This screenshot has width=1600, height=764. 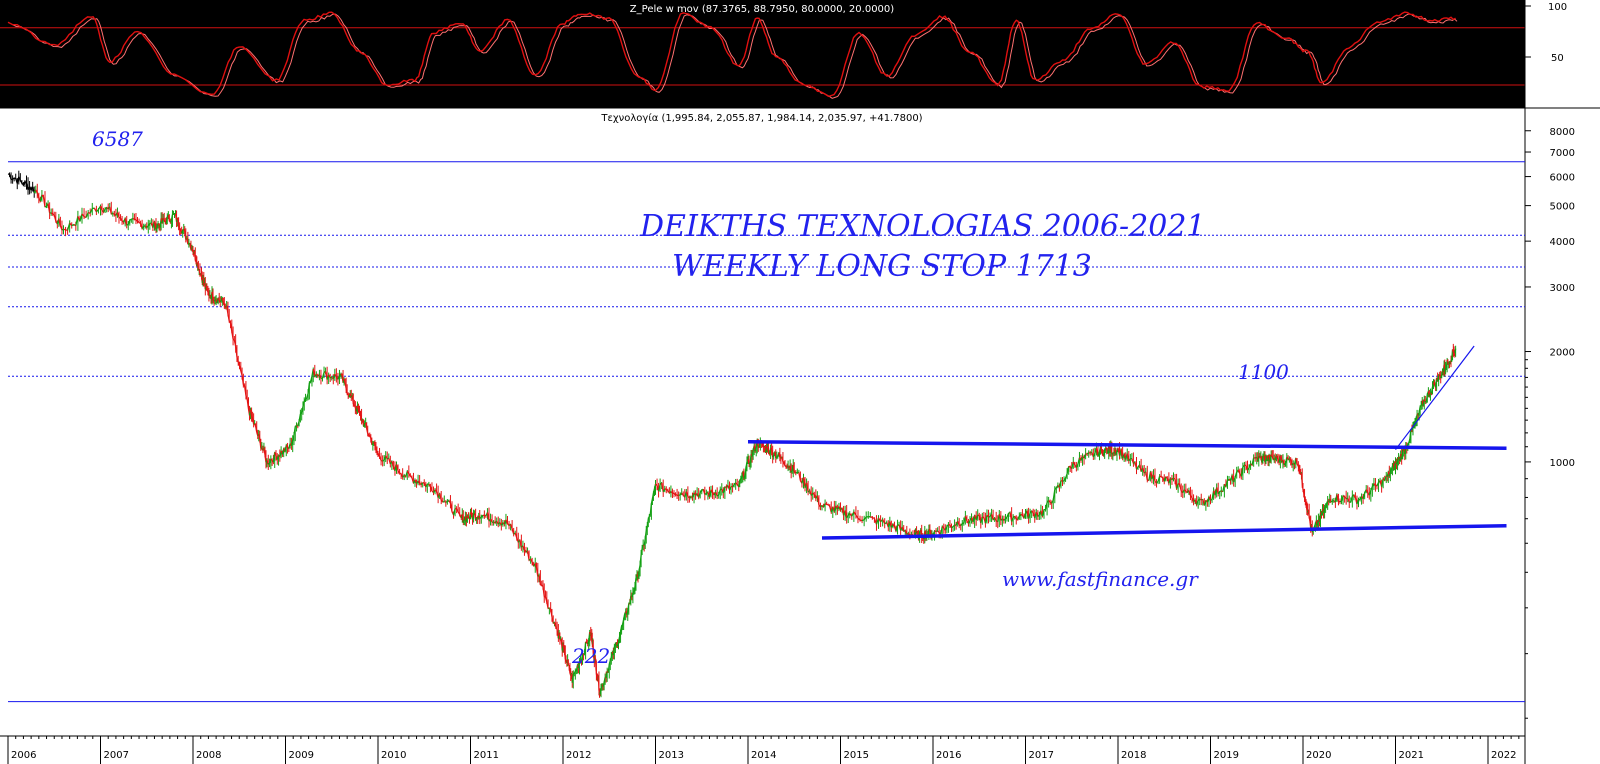 What do you see at coordinates (590, 656) in the screenshot?
I see `annotation-label-bottom: 222` at bounding box center [590, 656].